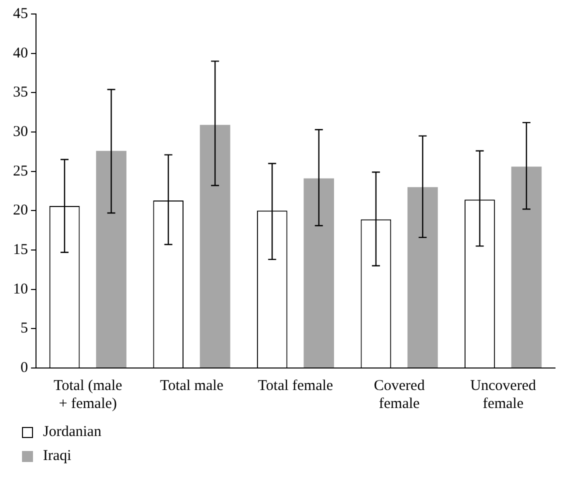 This screenshot has height=490, width=569. Describe the element at coordinates (88, 395) in the screenshot. I see `x-tick-label: Total (male + female)` at that location.